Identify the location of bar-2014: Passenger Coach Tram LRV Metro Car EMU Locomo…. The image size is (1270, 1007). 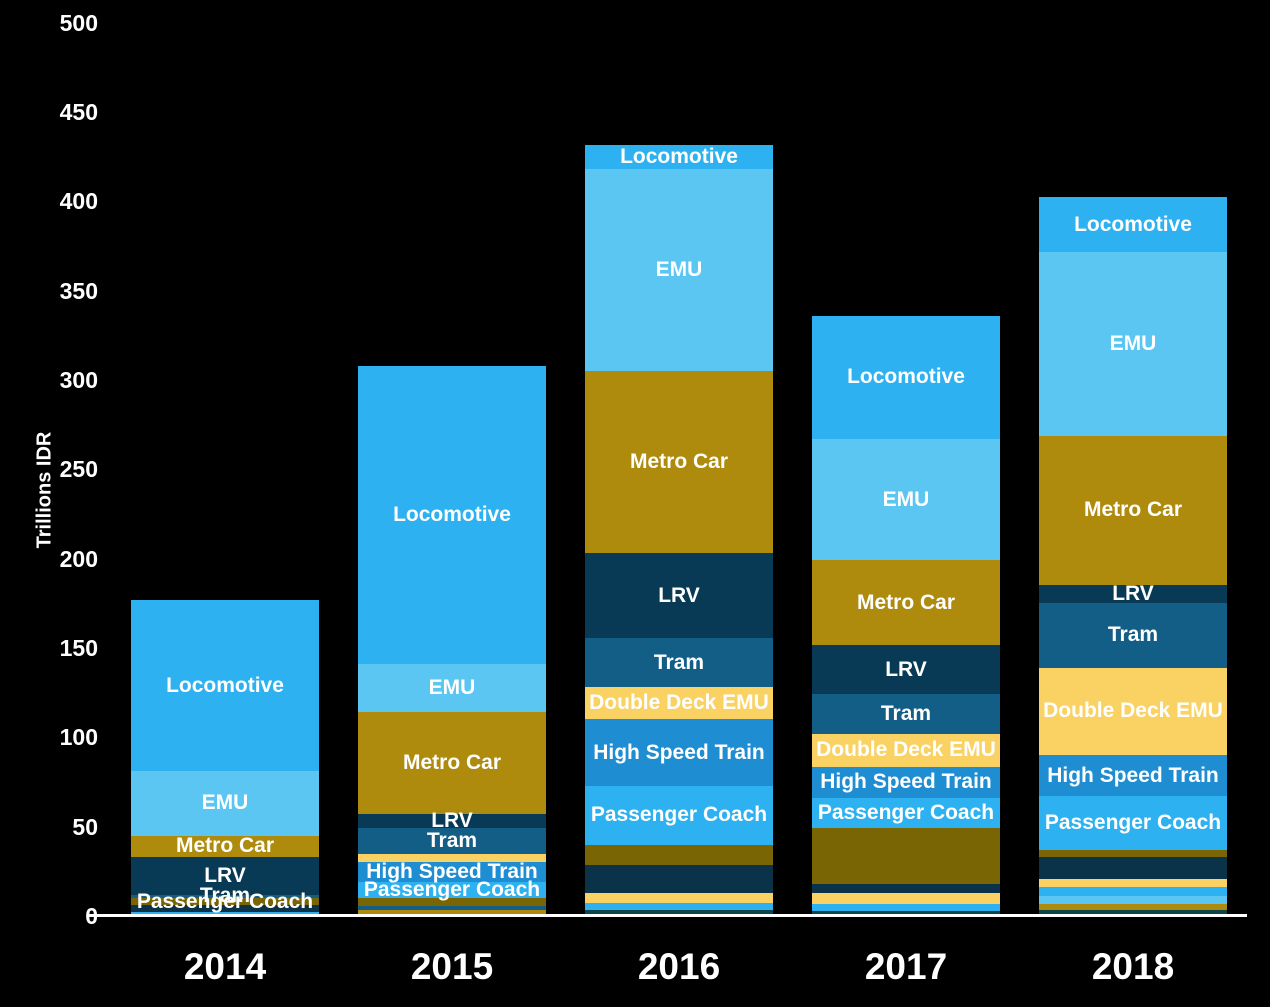
(225, 757).